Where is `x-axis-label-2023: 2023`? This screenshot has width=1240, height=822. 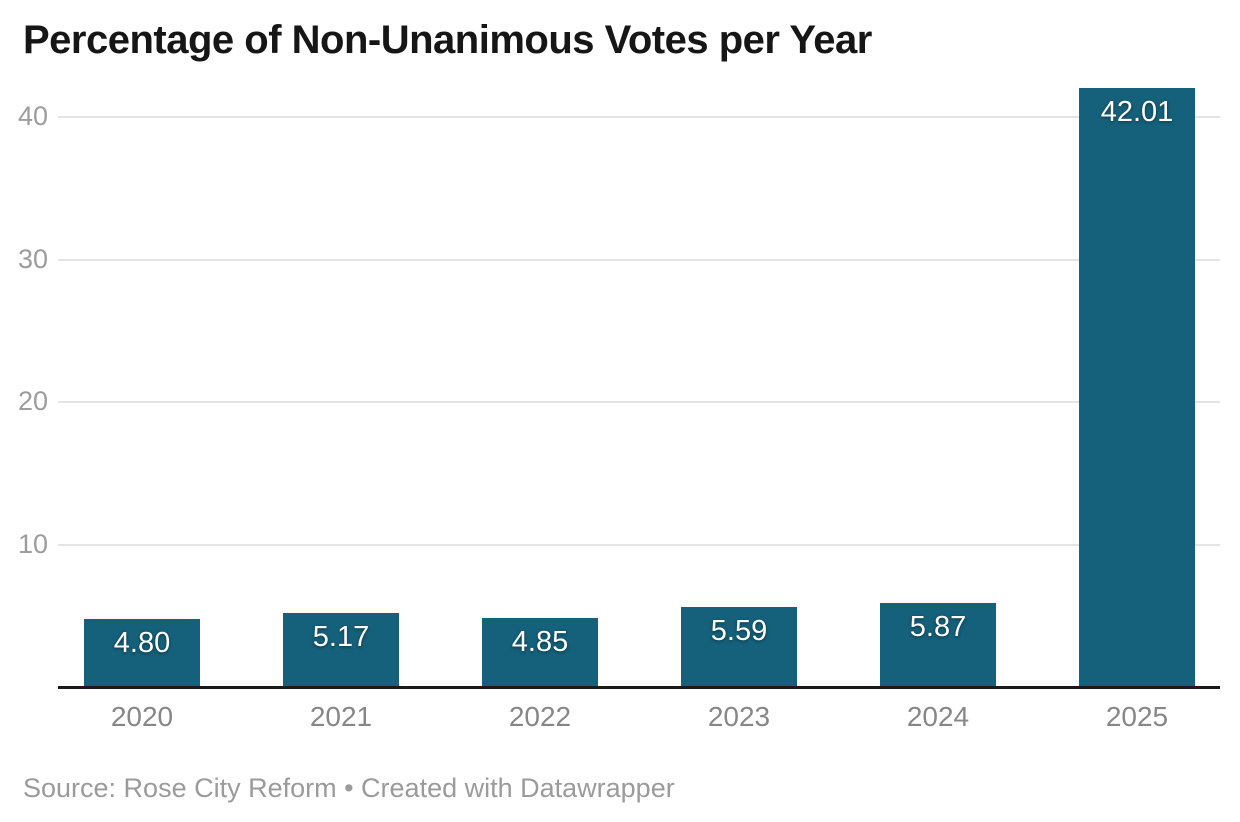 x-axis-label-2023: 2023 is located at coordinates (739, 716).